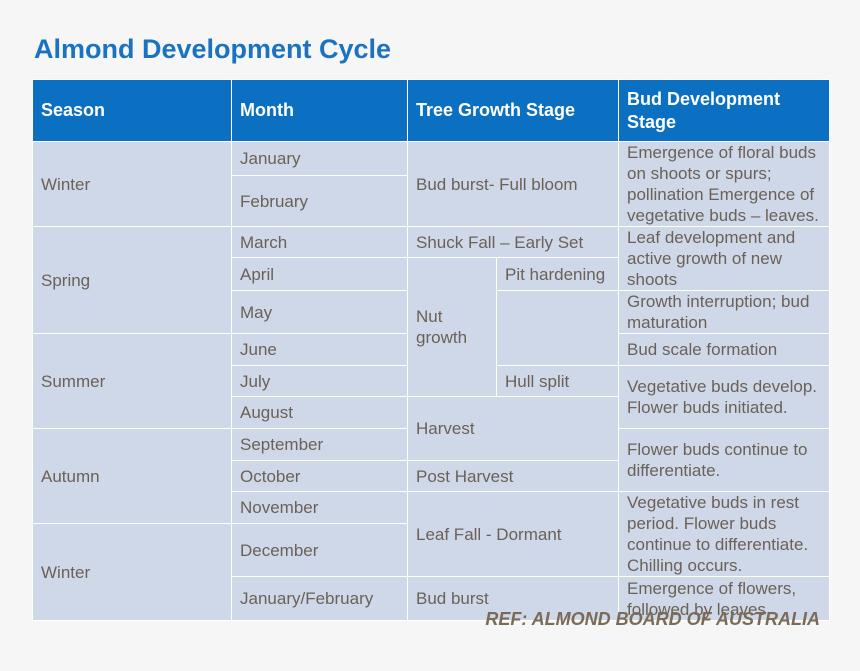 This screenshot has height=671, width=860. Describe the element at coordinates (319, 550) in the screenshot. I see `month-cell: December` at that location.